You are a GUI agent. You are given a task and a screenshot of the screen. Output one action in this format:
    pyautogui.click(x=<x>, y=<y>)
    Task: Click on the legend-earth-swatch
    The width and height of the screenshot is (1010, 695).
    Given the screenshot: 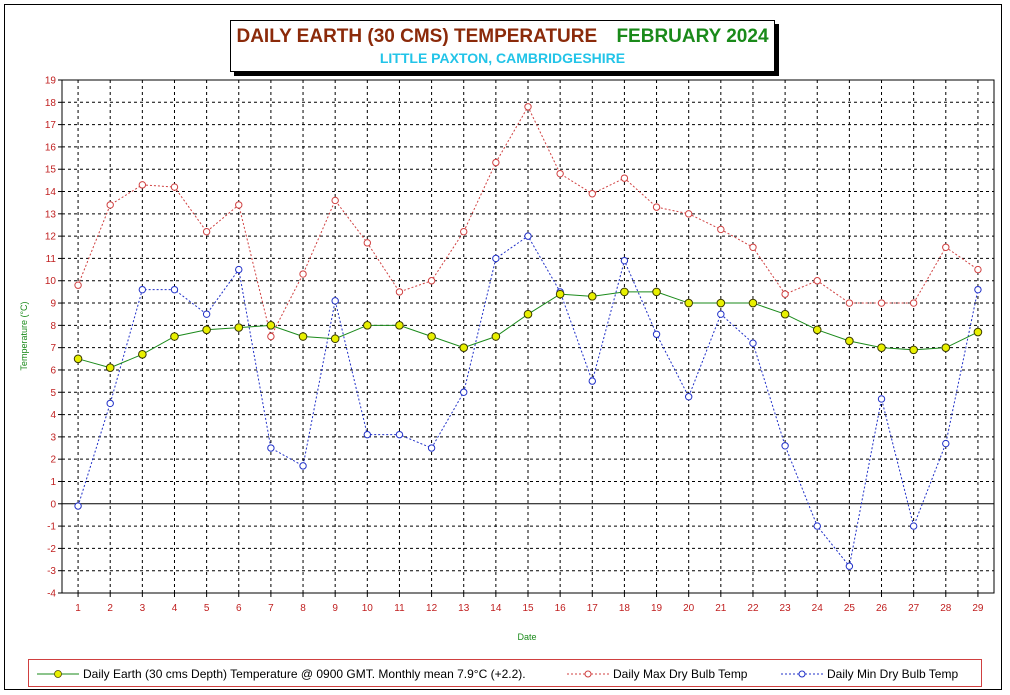 What is the action you would take?
    pyautogui.click(x=58, y=673)
    